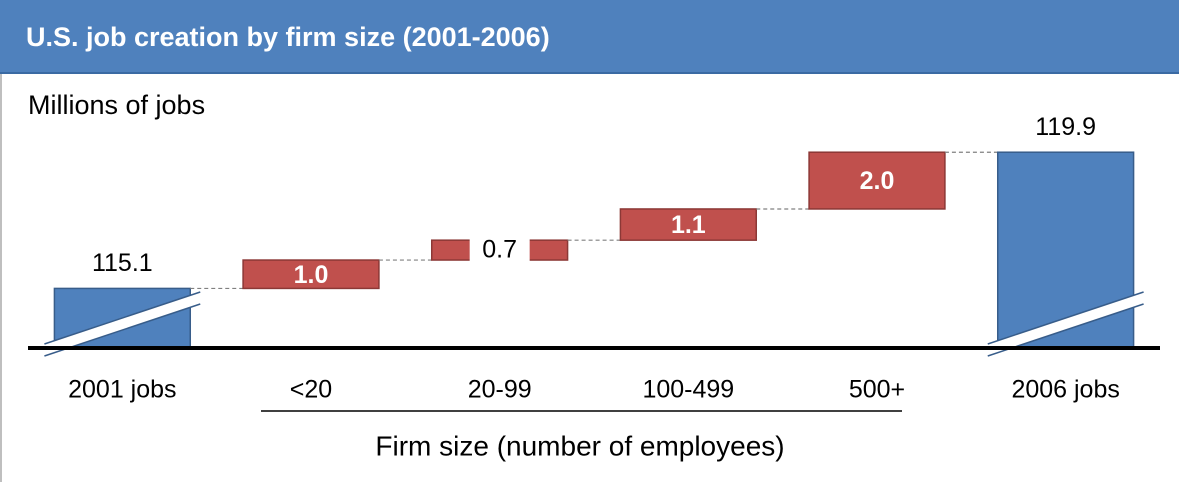 The height and width of the screenshot is (482, 1179). I want to click on value-label: 1.1, so click(688, 225).